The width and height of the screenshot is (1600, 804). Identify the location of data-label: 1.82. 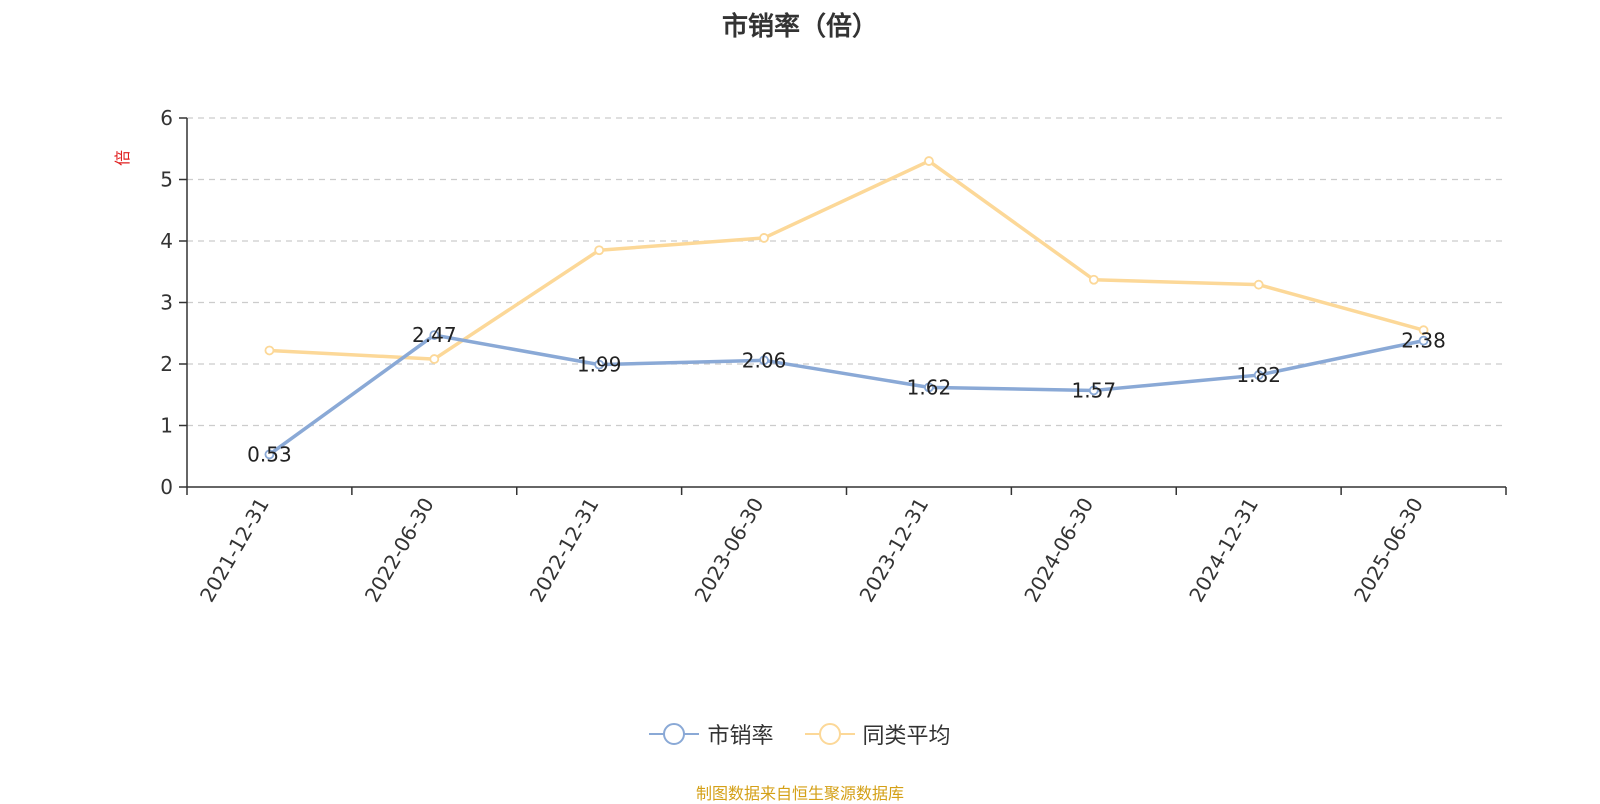
(1258, 375).